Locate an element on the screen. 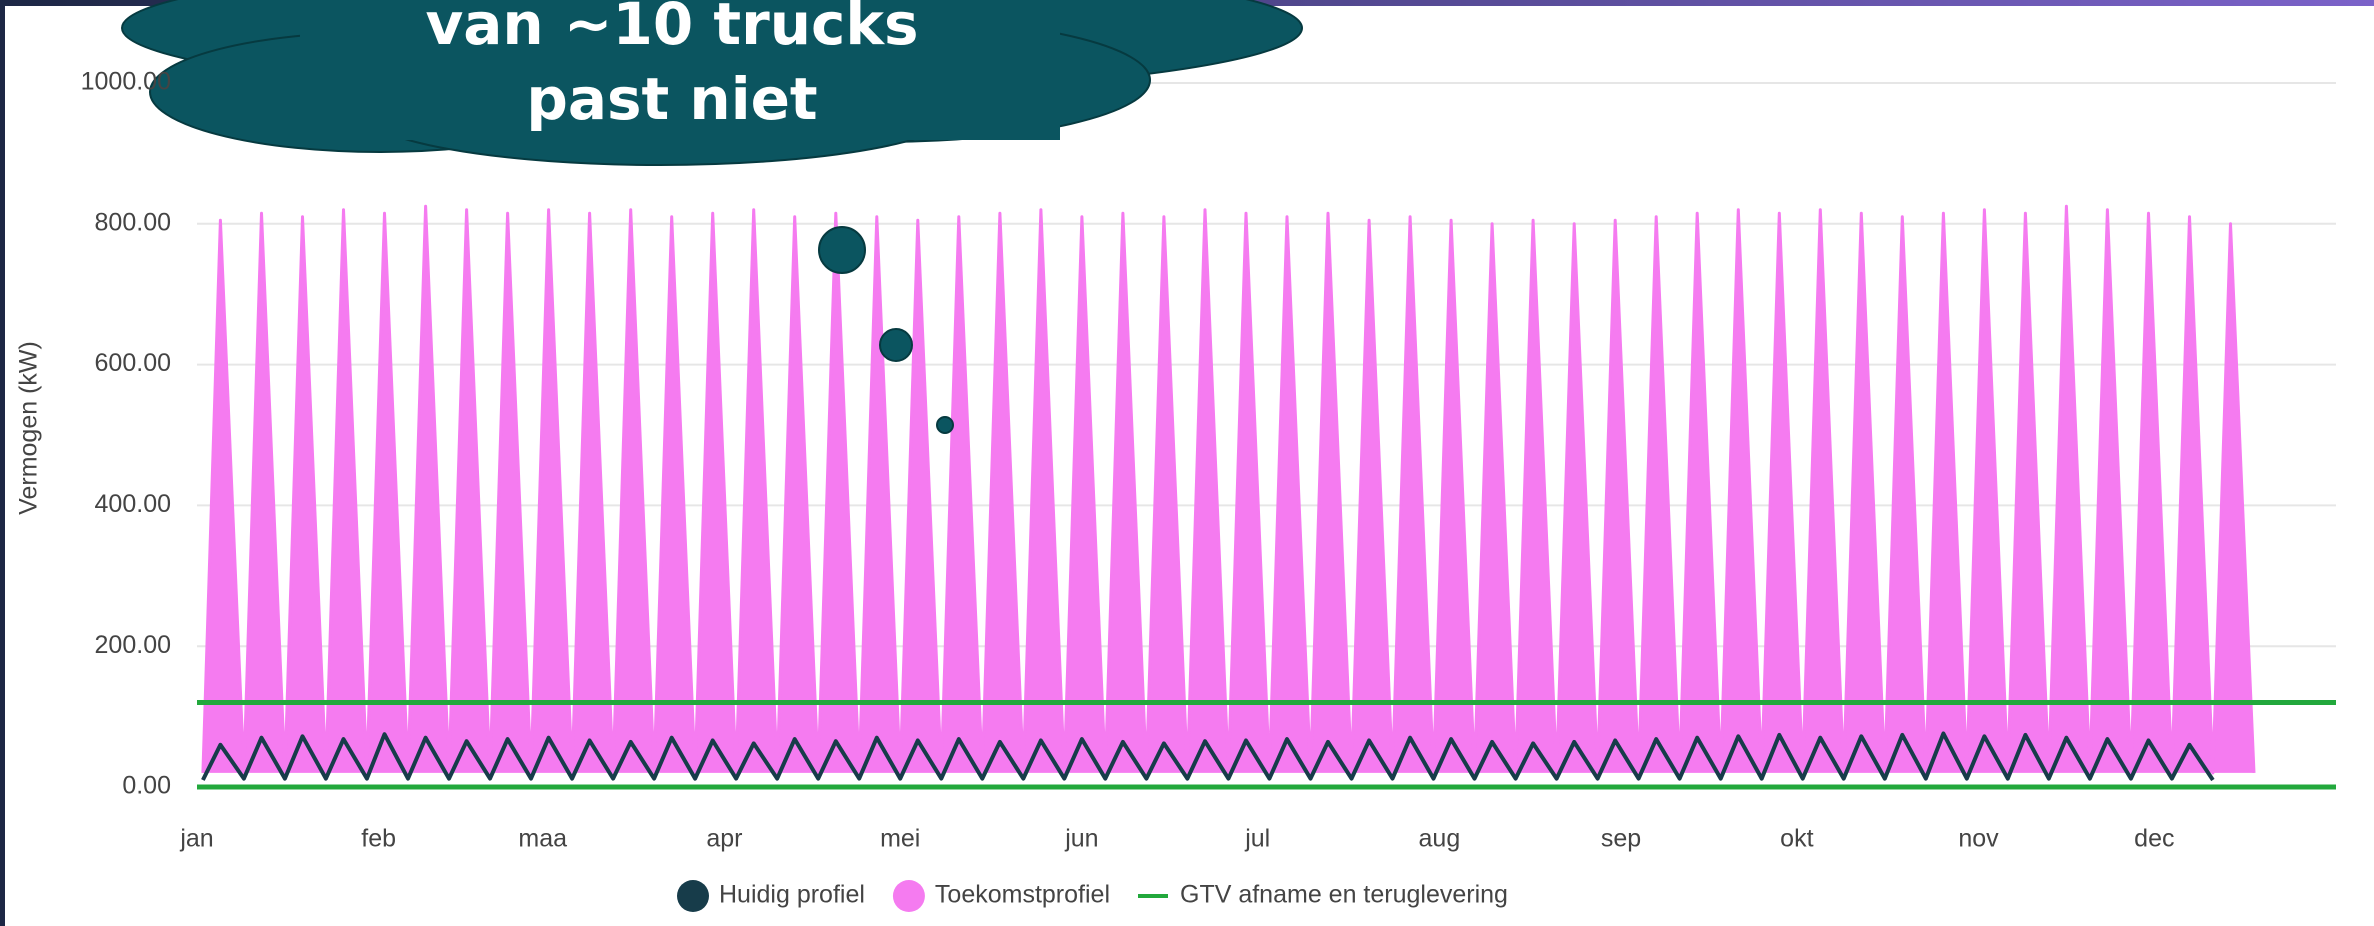  x-tick-label: aug is located at coordinates (1440, 839).